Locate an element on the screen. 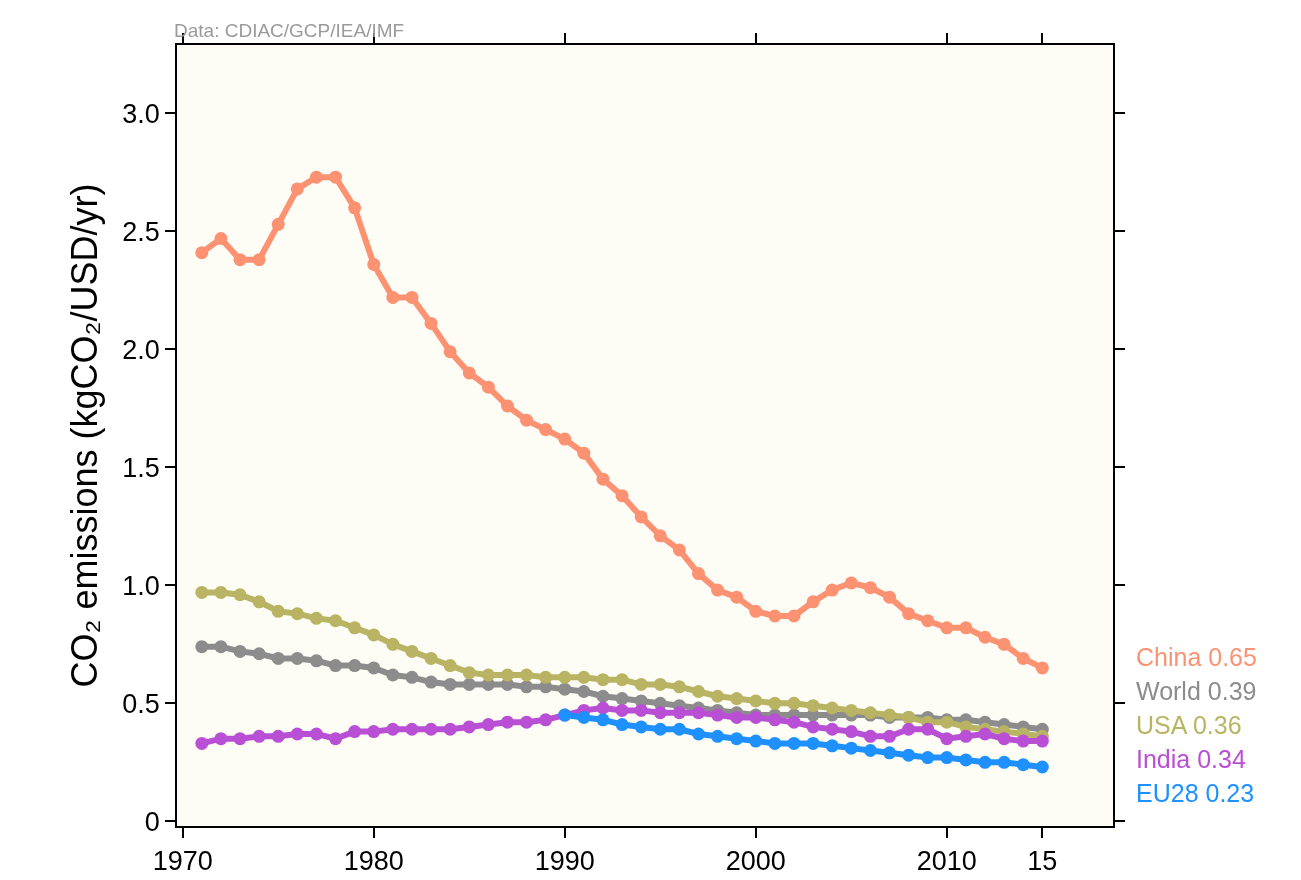  x-tick-label: 15 is located at coordinates (1042, 861).